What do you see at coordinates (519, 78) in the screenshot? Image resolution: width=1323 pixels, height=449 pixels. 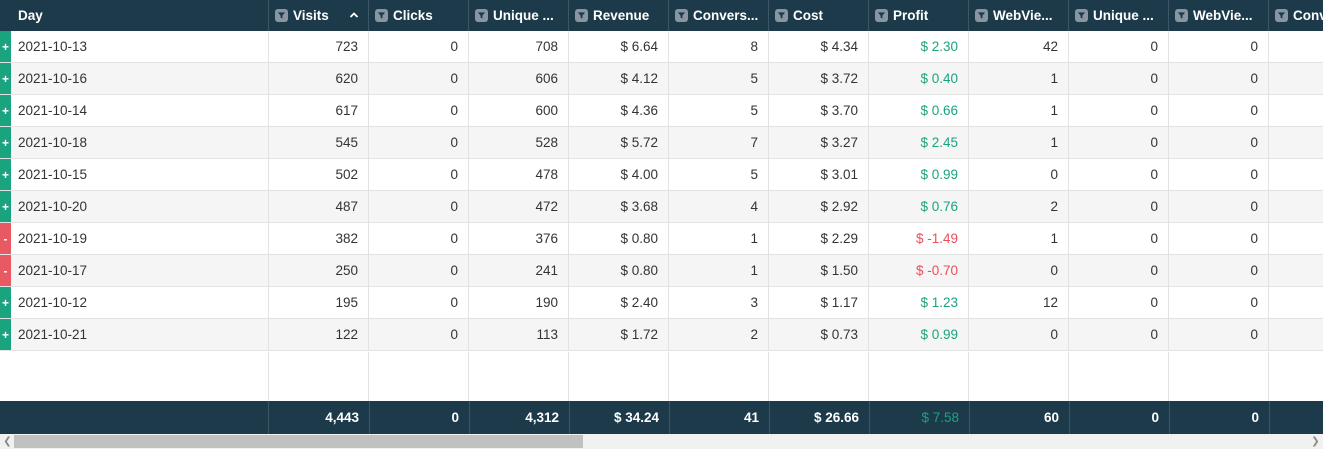 I see `cell-unique: 606` at bounding box center [519, 78].